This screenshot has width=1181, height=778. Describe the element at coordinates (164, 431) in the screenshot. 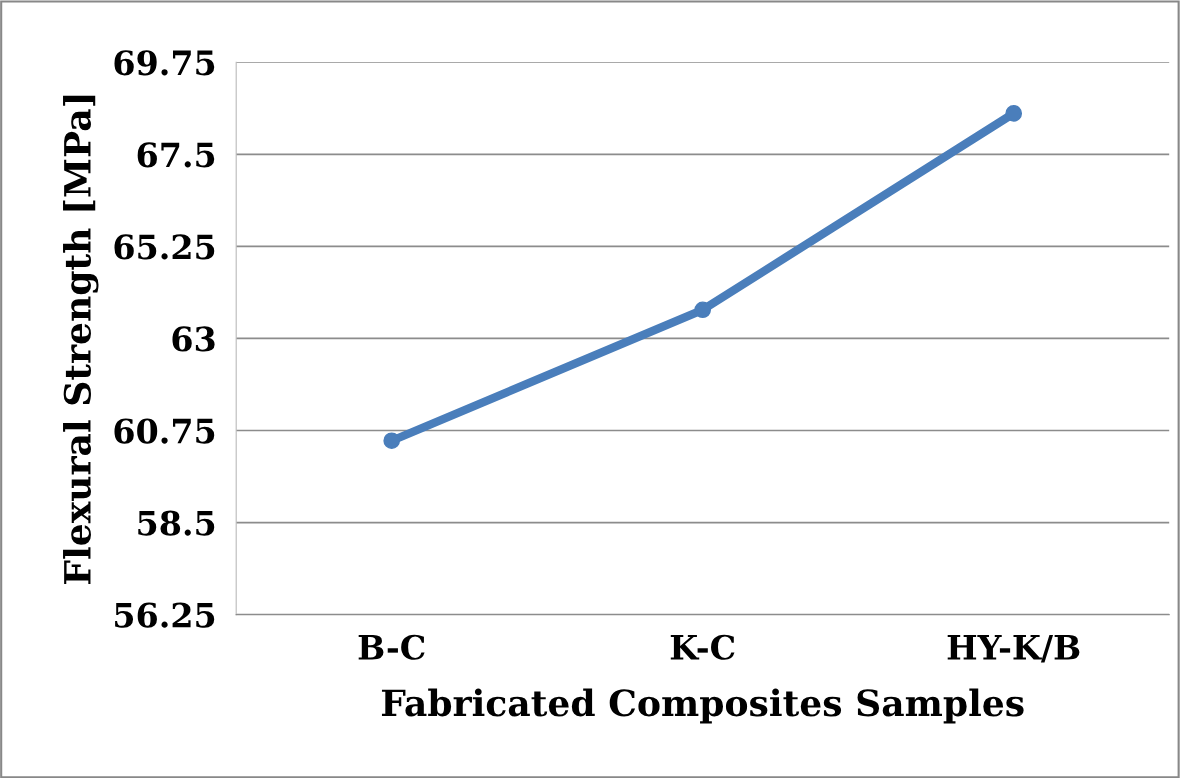

I see `y-tick-label: 60.75` at that location.